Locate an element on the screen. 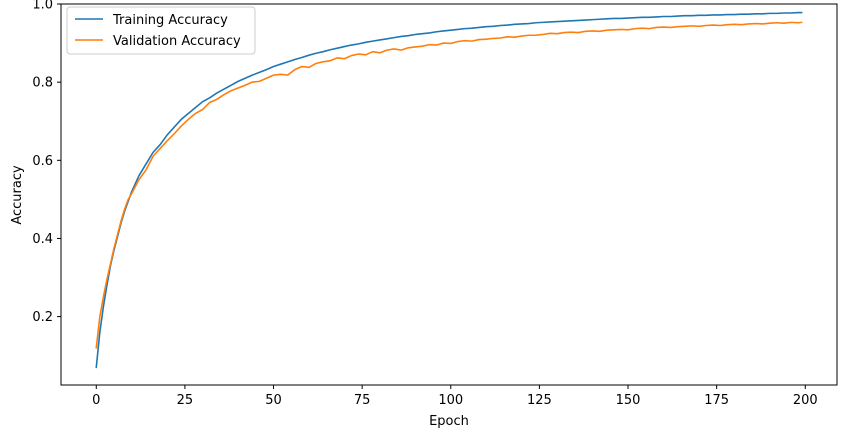 The height and width of the screenshot is (438, 846). x-tick-label: 25 is located at coordinates (185, 400).